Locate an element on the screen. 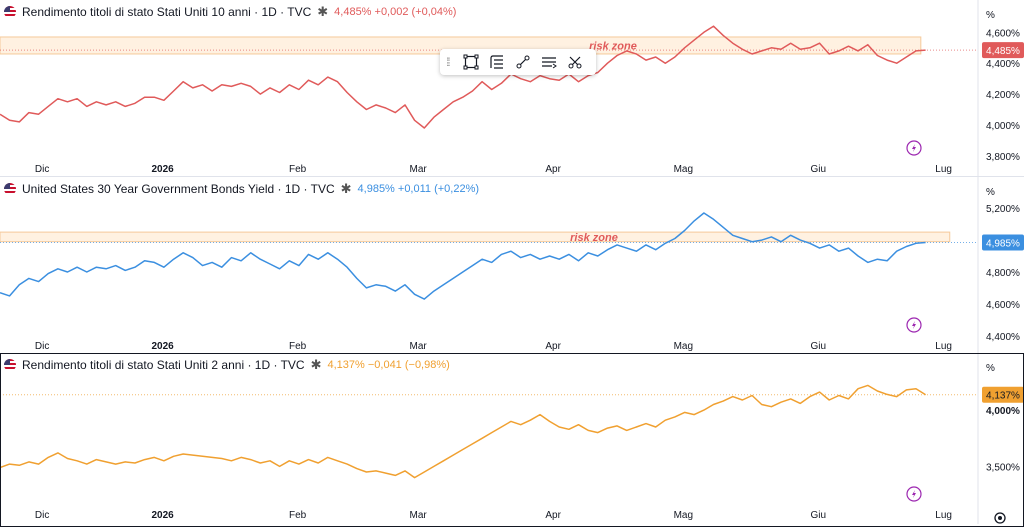 Image resolution: width=1024 pixels, height=528 pixels. last-value-badge-label: 4,985% is located at coordinates (1003, 243).